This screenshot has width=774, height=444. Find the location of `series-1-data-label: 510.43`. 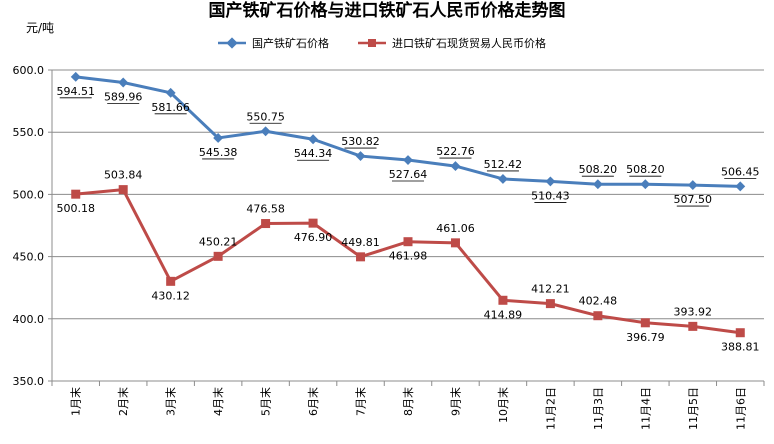

series-1-data-label: 510.43 is located at coordinates (550, 195).